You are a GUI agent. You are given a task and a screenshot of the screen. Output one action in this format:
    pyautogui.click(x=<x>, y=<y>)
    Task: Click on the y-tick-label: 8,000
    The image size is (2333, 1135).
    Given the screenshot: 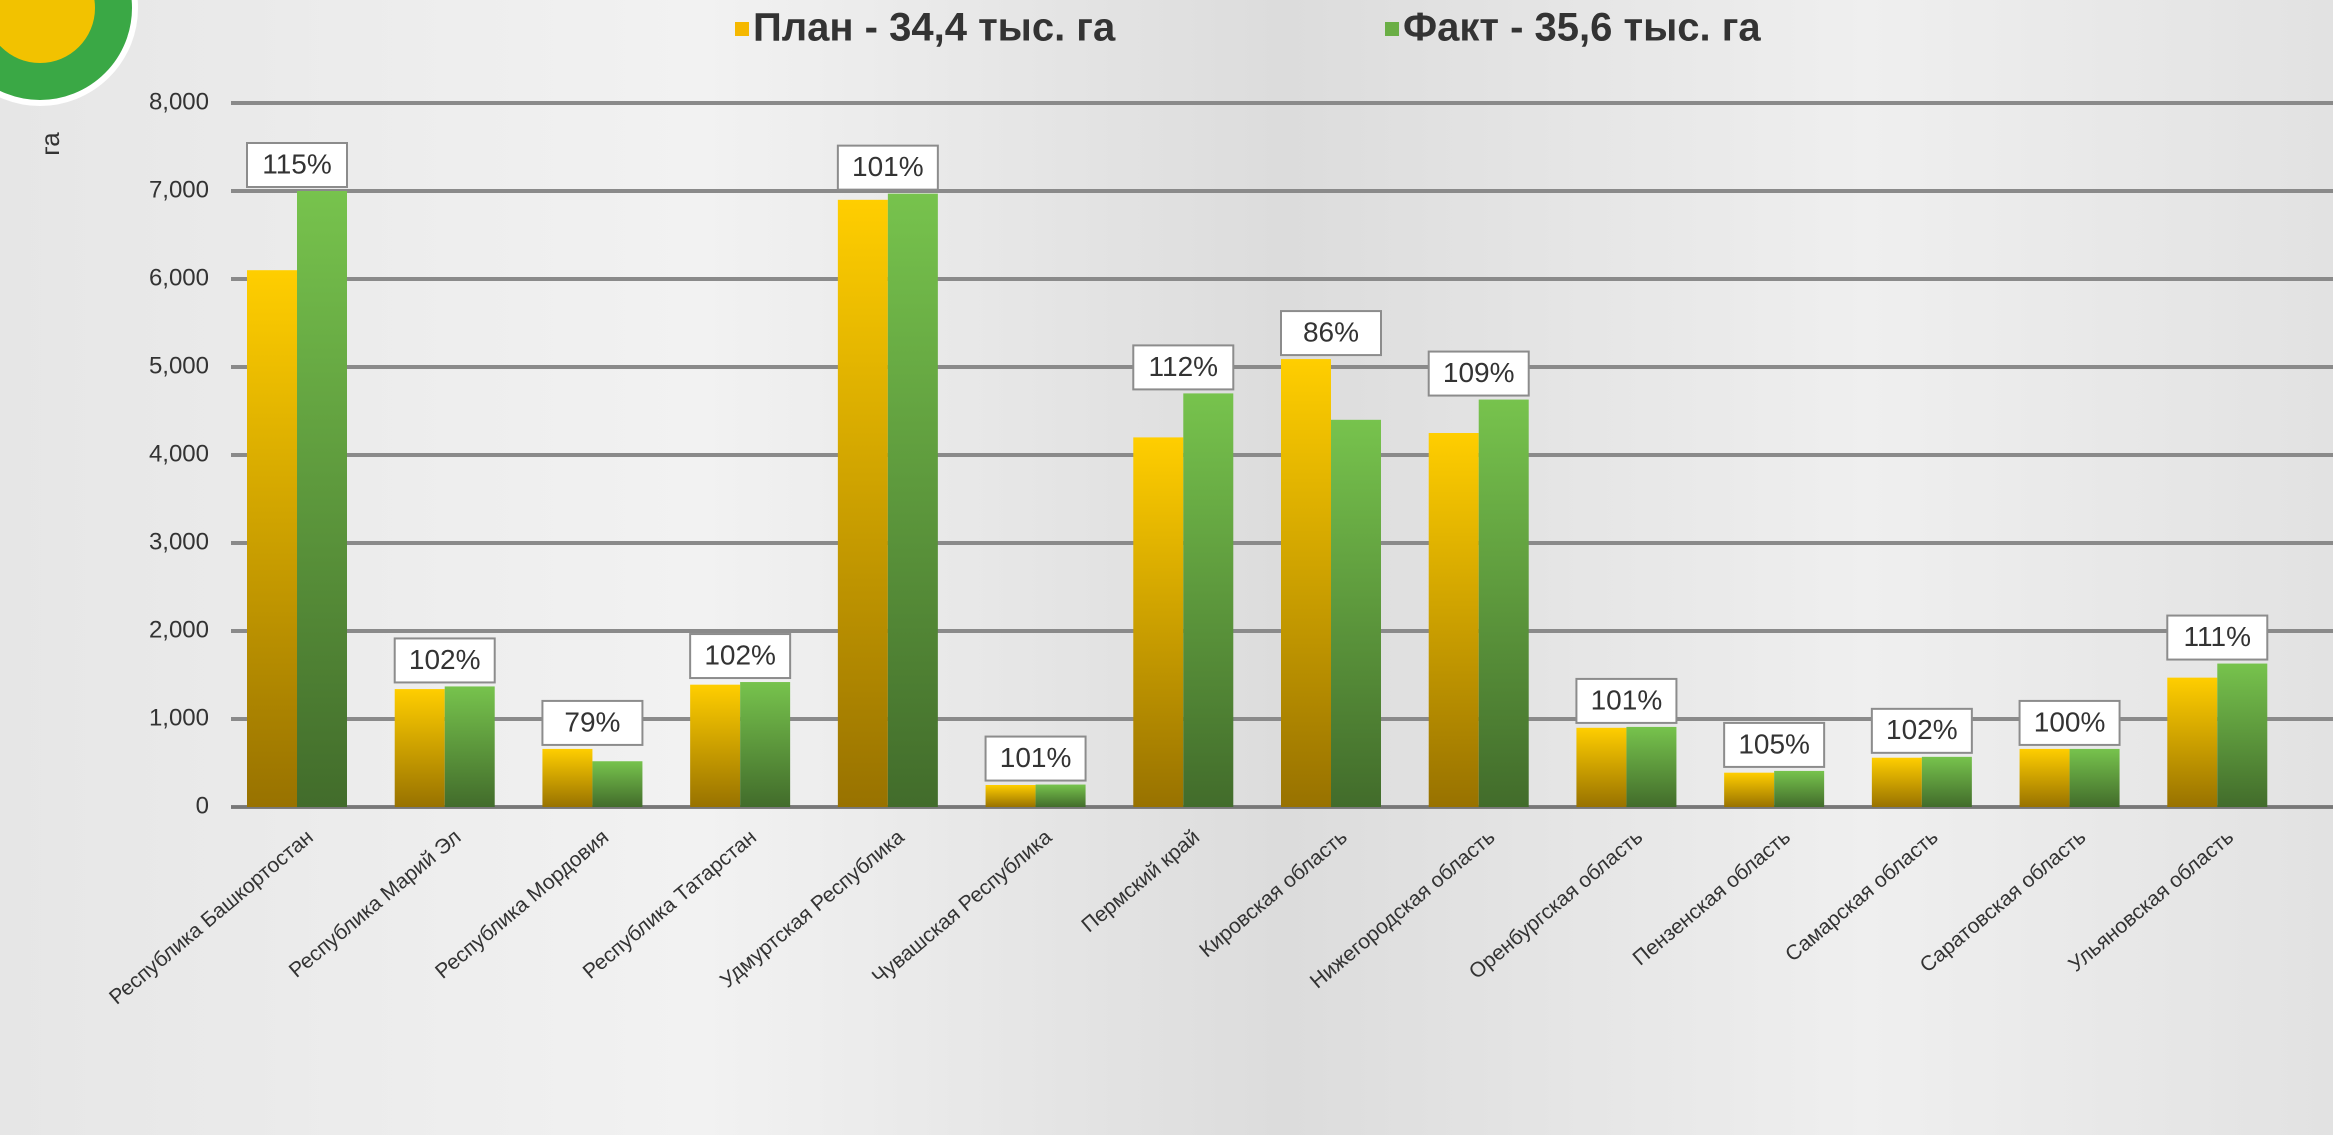 What is the action you would take?
    pyautogui.click(x=179, y=101)
    